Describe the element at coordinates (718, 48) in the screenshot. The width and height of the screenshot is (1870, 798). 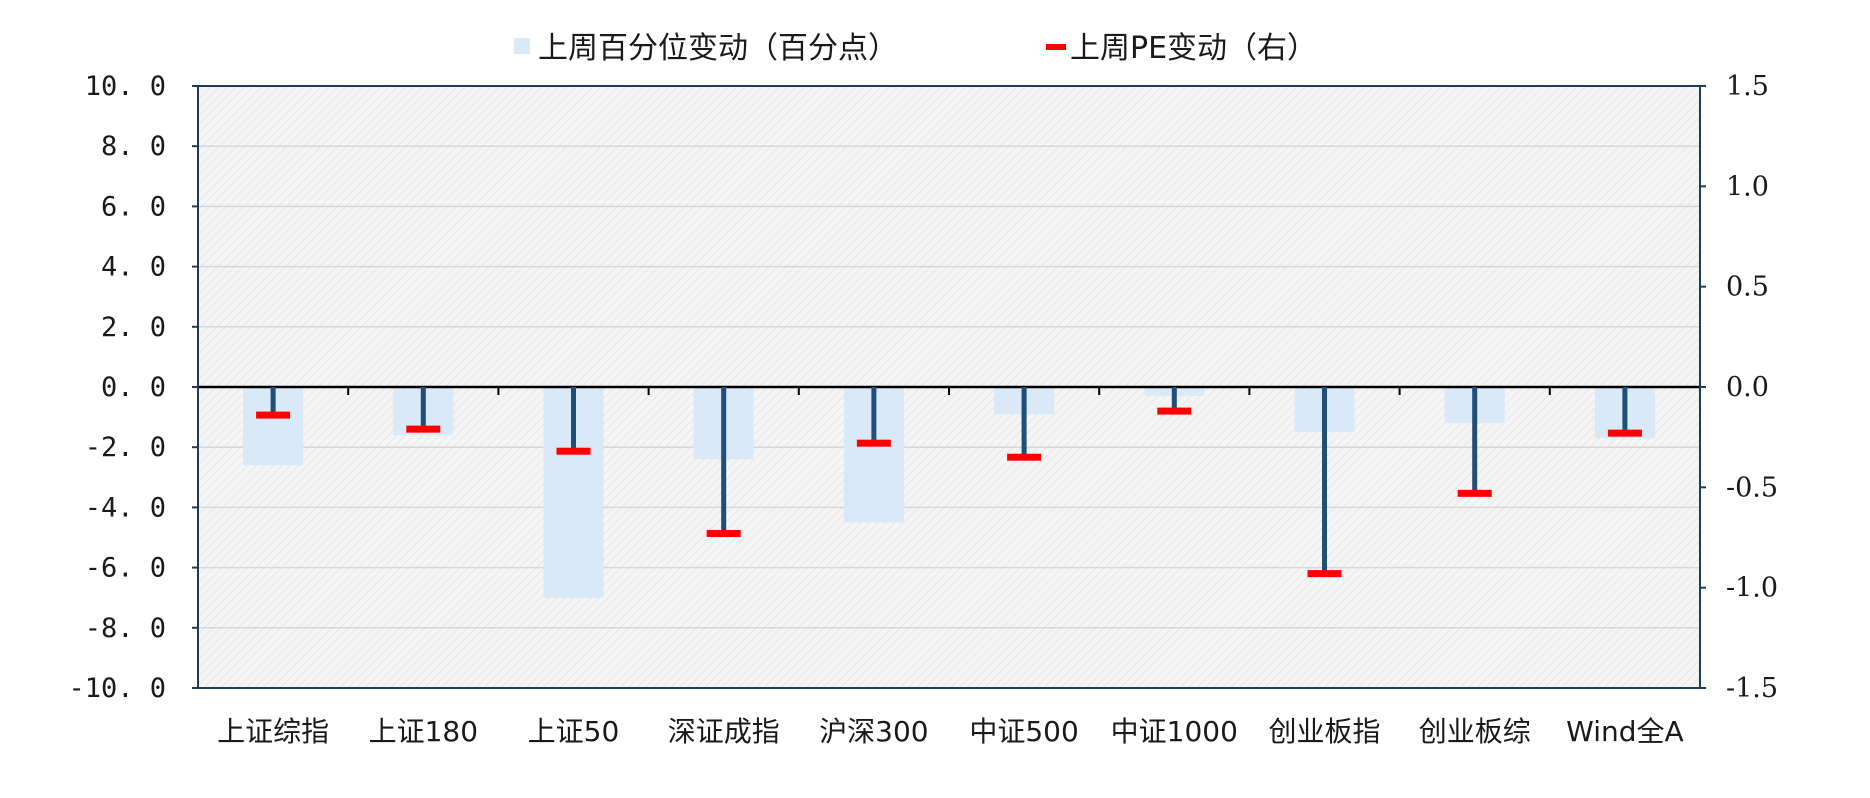
I see `legend-label-bars: 上周百分位变动（百分点）` at that location.